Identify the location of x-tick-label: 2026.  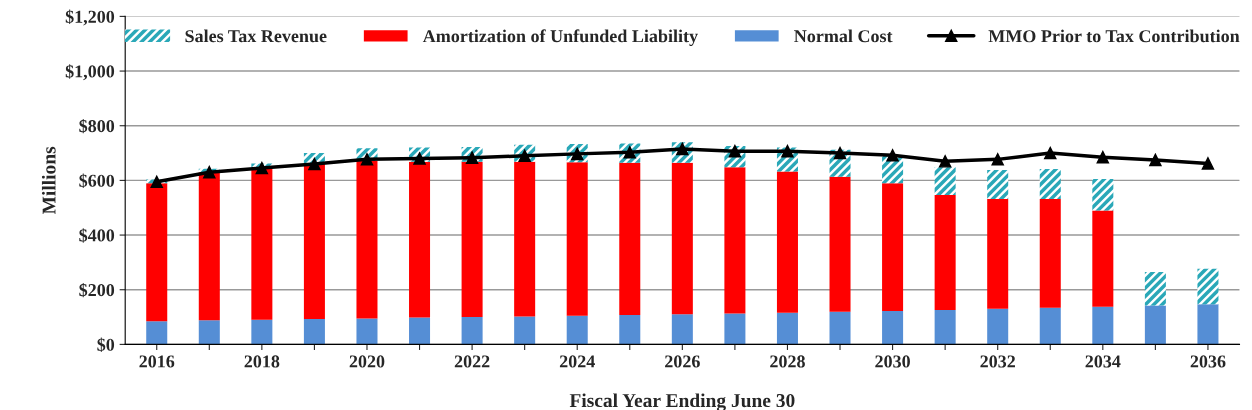
(682, 361).